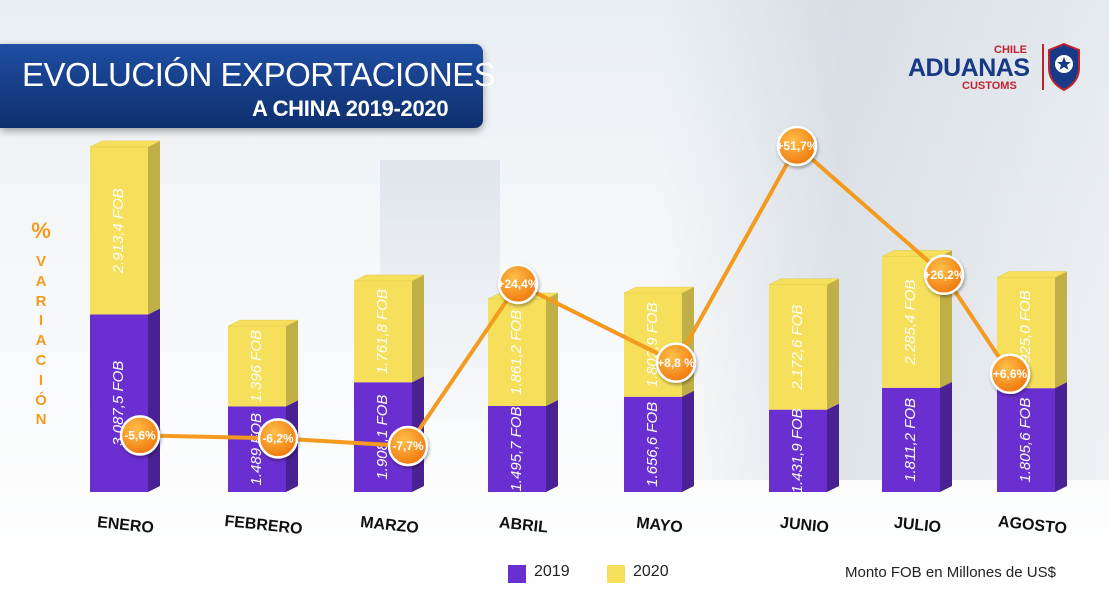  I want to click on title-banner, so click(241, 86).